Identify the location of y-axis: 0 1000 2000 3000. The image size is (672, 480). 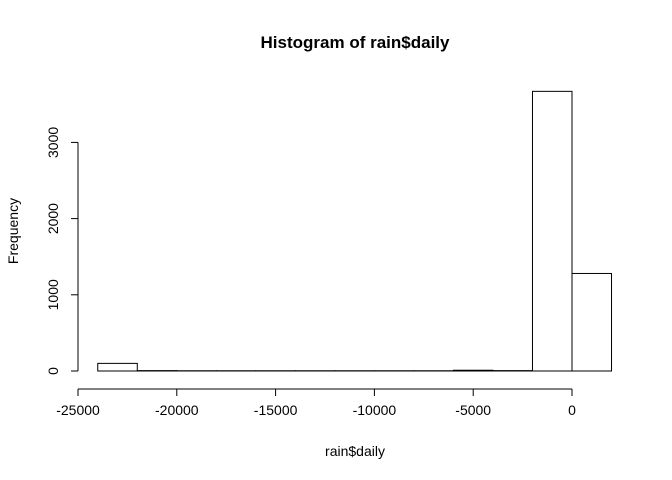
(62, 251).